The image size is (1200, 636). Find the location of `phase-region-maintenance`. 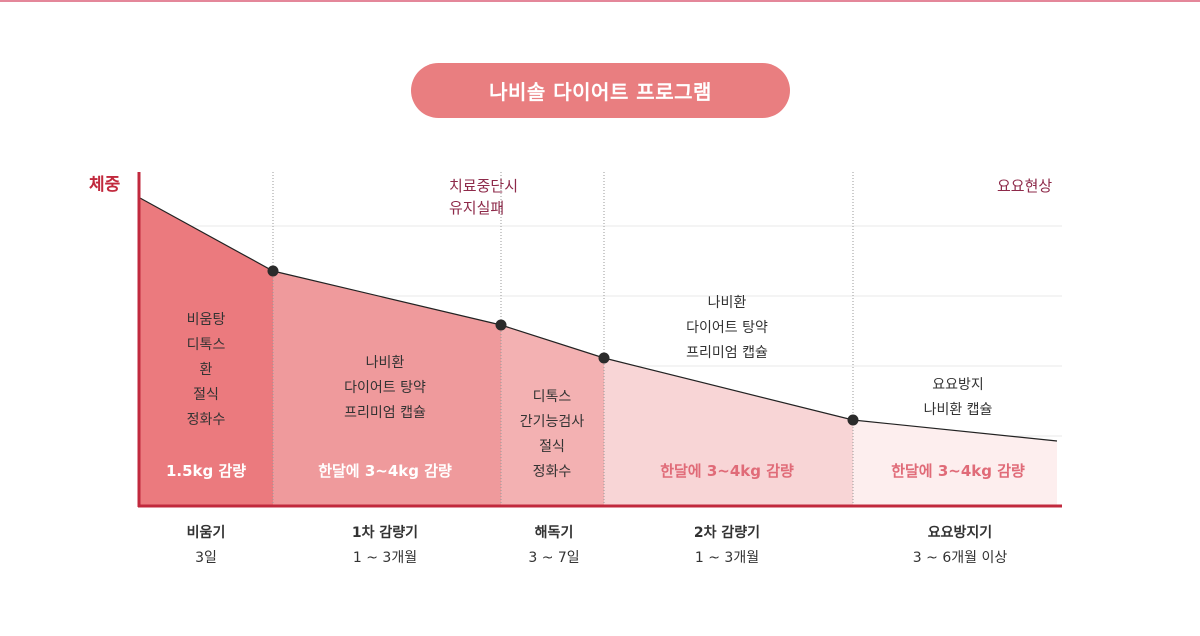

phase-region-maintenance is located at coordinates (955, 463).